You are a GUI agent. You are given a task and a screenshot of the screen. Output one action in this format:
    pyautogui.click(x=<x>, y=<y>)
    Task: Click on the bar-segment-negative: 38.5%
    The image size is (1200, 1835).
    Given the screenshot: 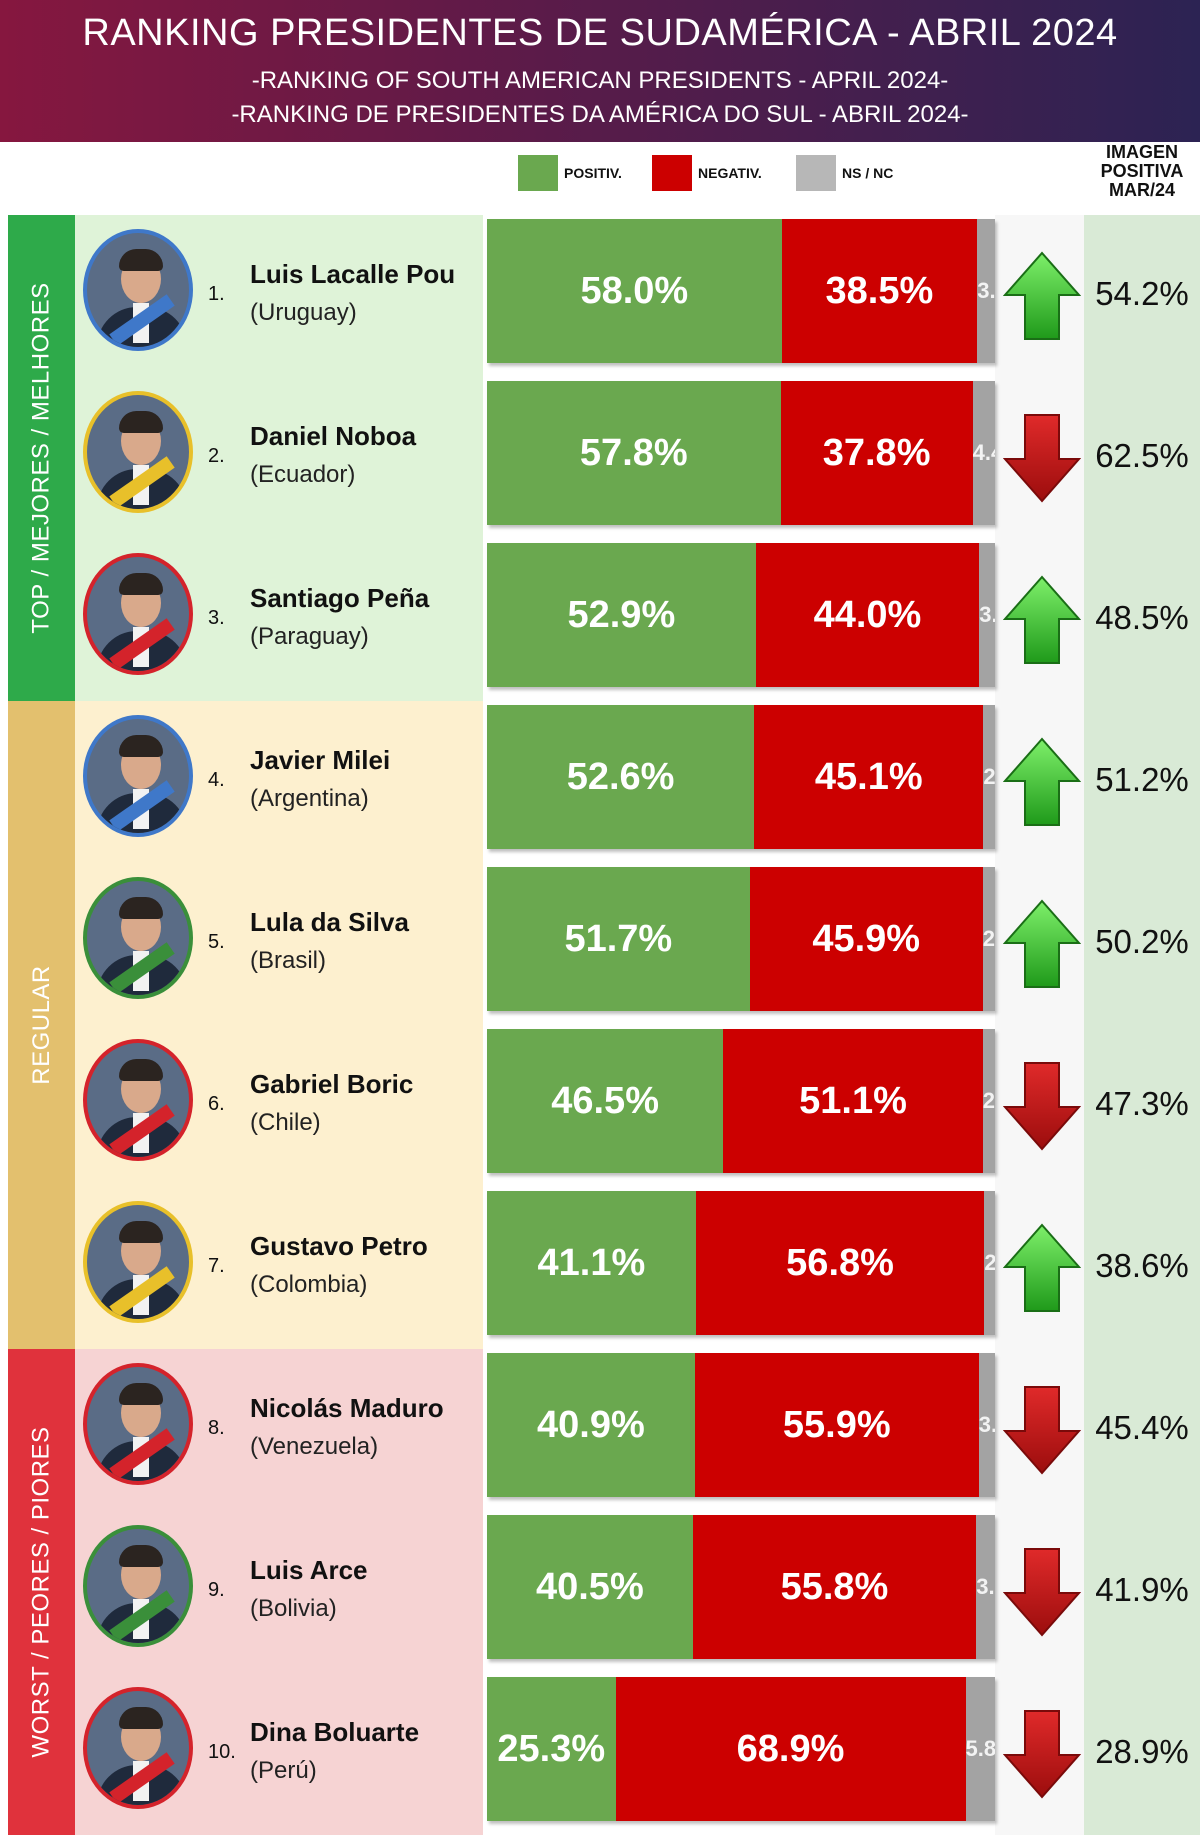 What is the action you would take?
    pyautogui.click(x=879, y=291)
    